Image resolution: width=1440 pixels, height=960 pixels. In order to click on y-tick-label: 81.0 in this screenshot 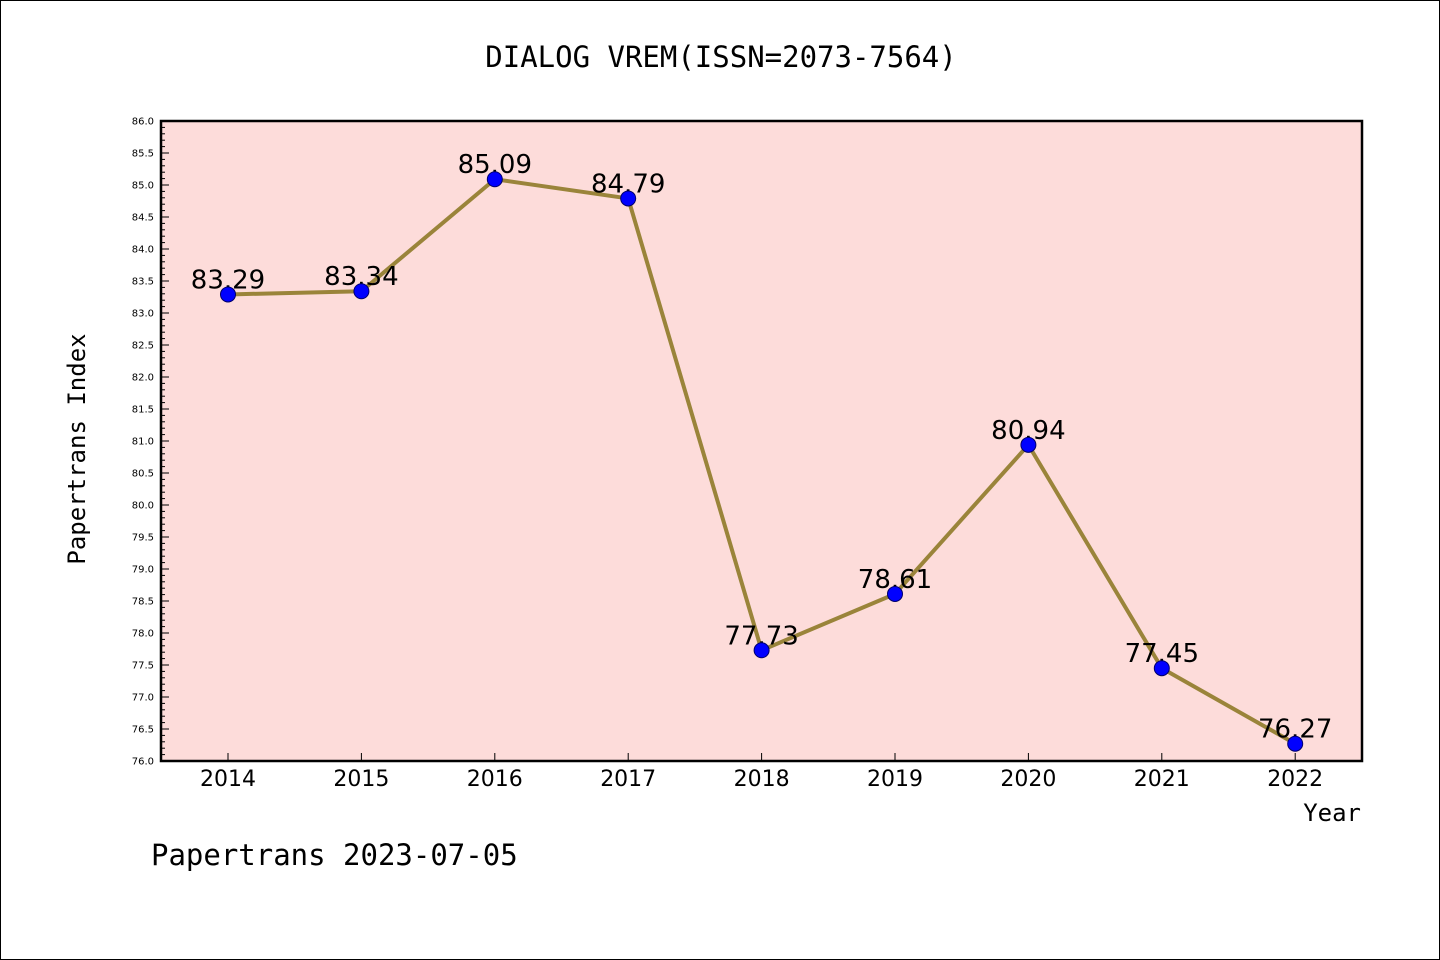, I will do `click(143, 442)`.